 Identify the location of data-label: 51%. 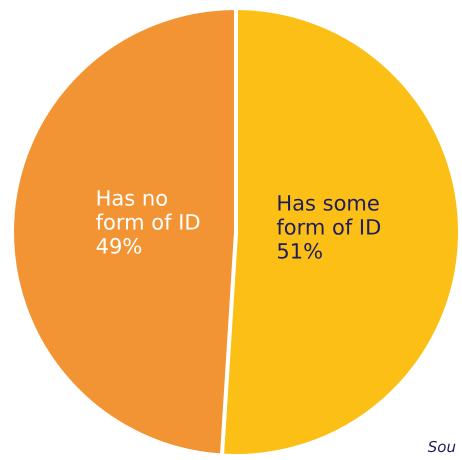
(300, 251).